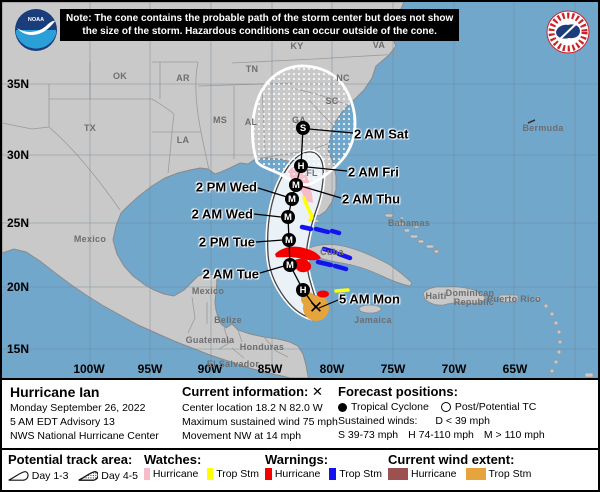  What do you see at coordinates (173, 459) in the screenshot?
I see `legend-watches-title: Watches:` at bounding box center [173, 459].